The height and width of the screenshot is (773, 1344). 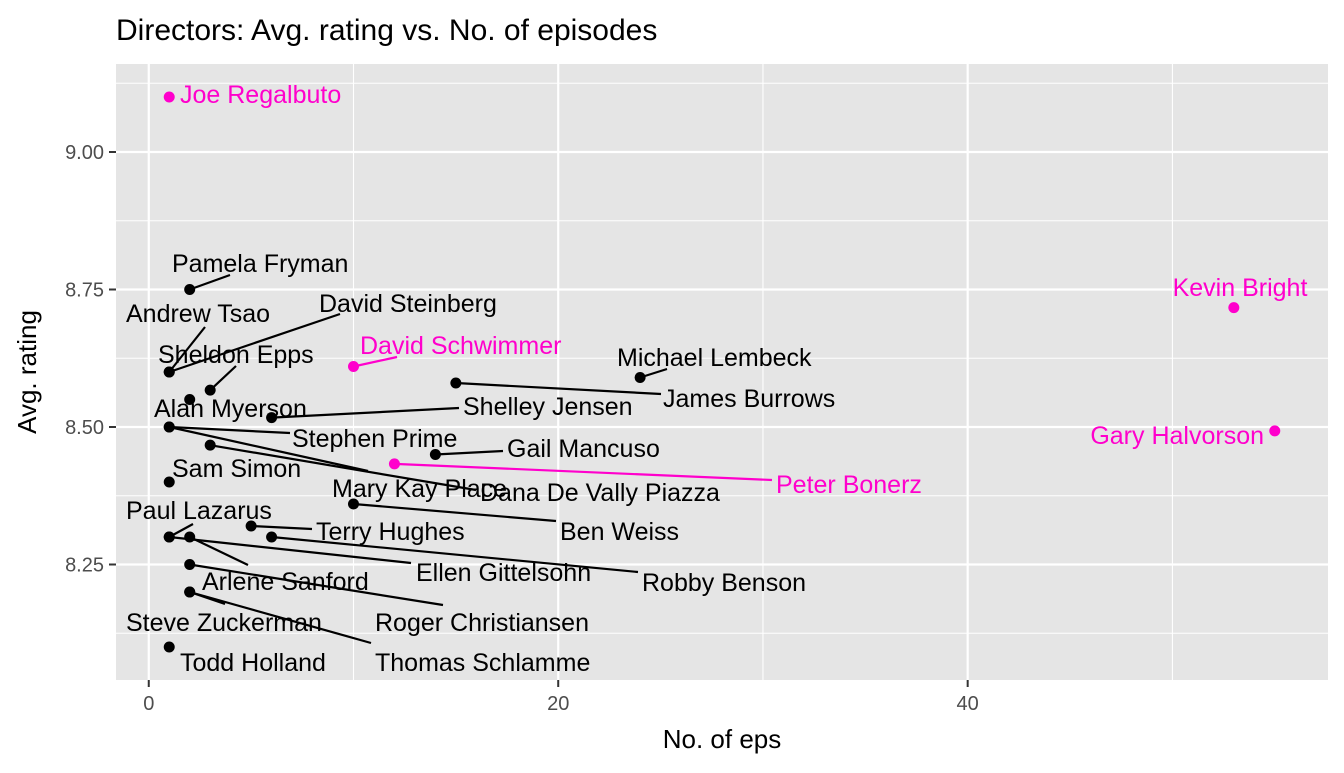 What do you see at coordinates (260, 264) in the screenshot?
I see `data-label: Pamela Fryman` at bounding box center [260, 264].